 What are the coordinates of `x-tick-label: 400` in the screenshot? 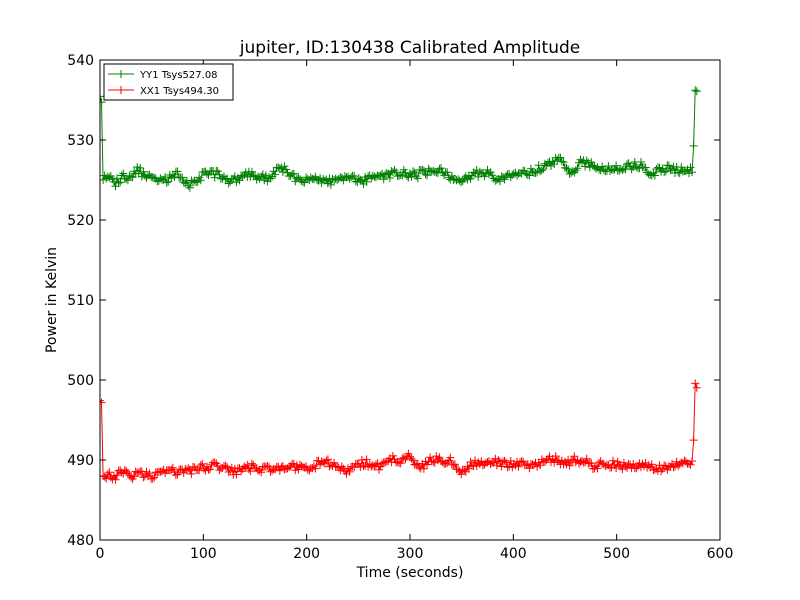 It's located at (513, 554).